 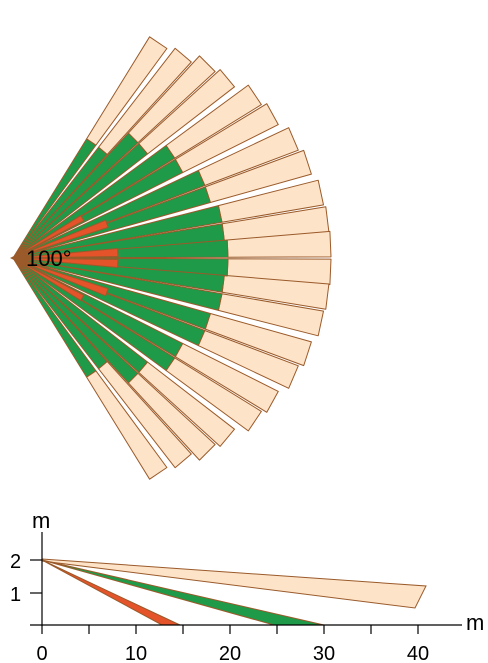 I want to click on x-tick-label-30: 30, so click(x=324, y=653).